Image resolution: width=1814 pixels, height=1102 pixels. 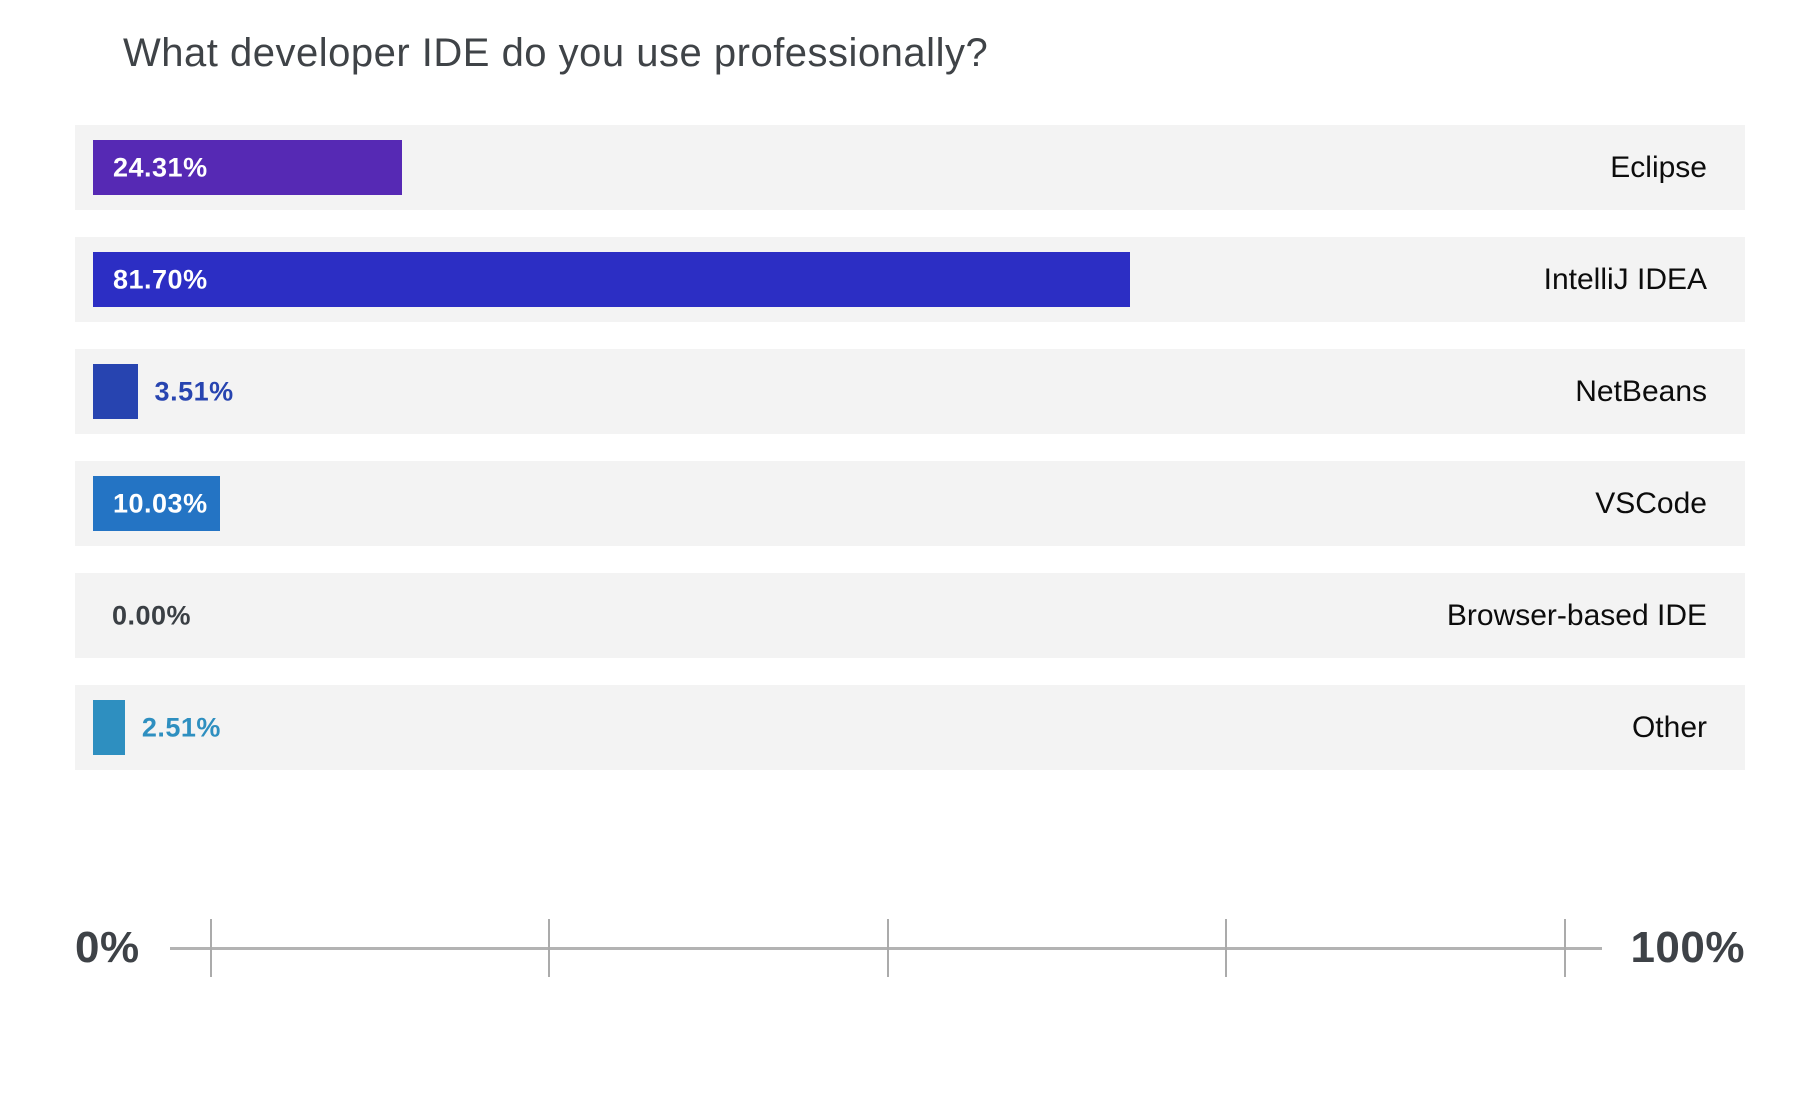 I want to click on chart-row: 10.03% VSCode, so click(x=910, y=503).